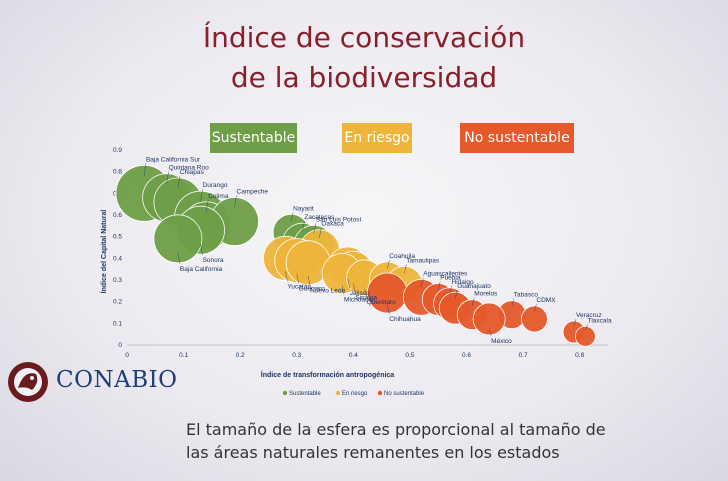  Describe the element at coordinates (332, 224) in the screenshot. I see `point-label: Oaxaca` at that location.